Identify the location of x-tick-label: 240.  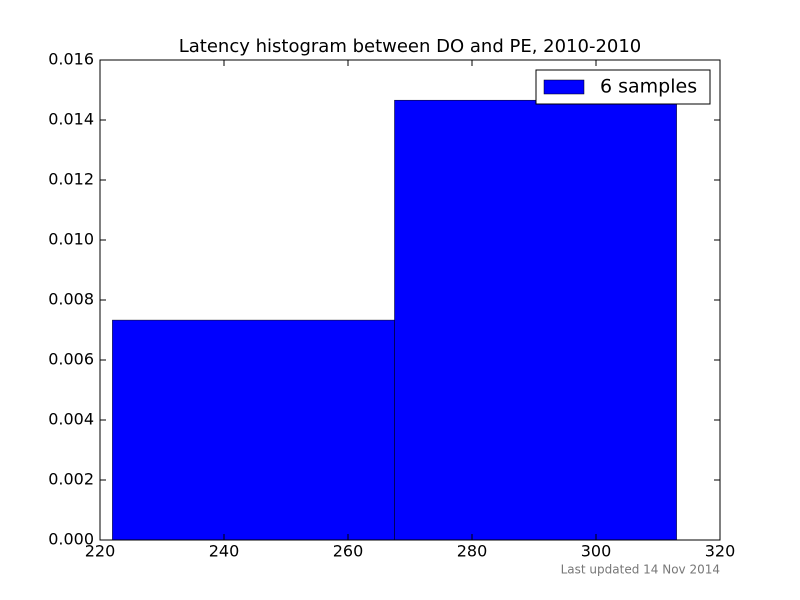
(224, 551).